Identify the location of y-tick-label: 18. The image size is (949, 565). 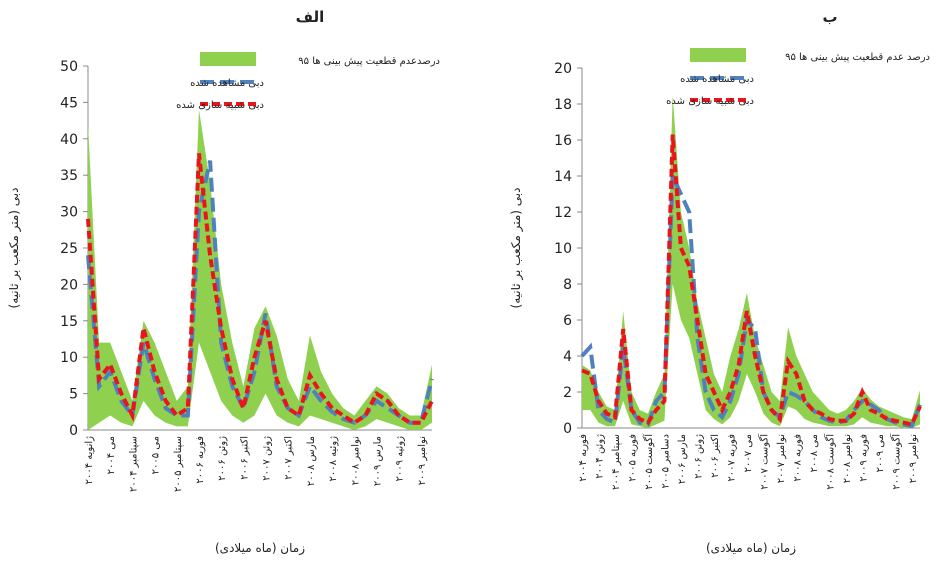
(563, 105).